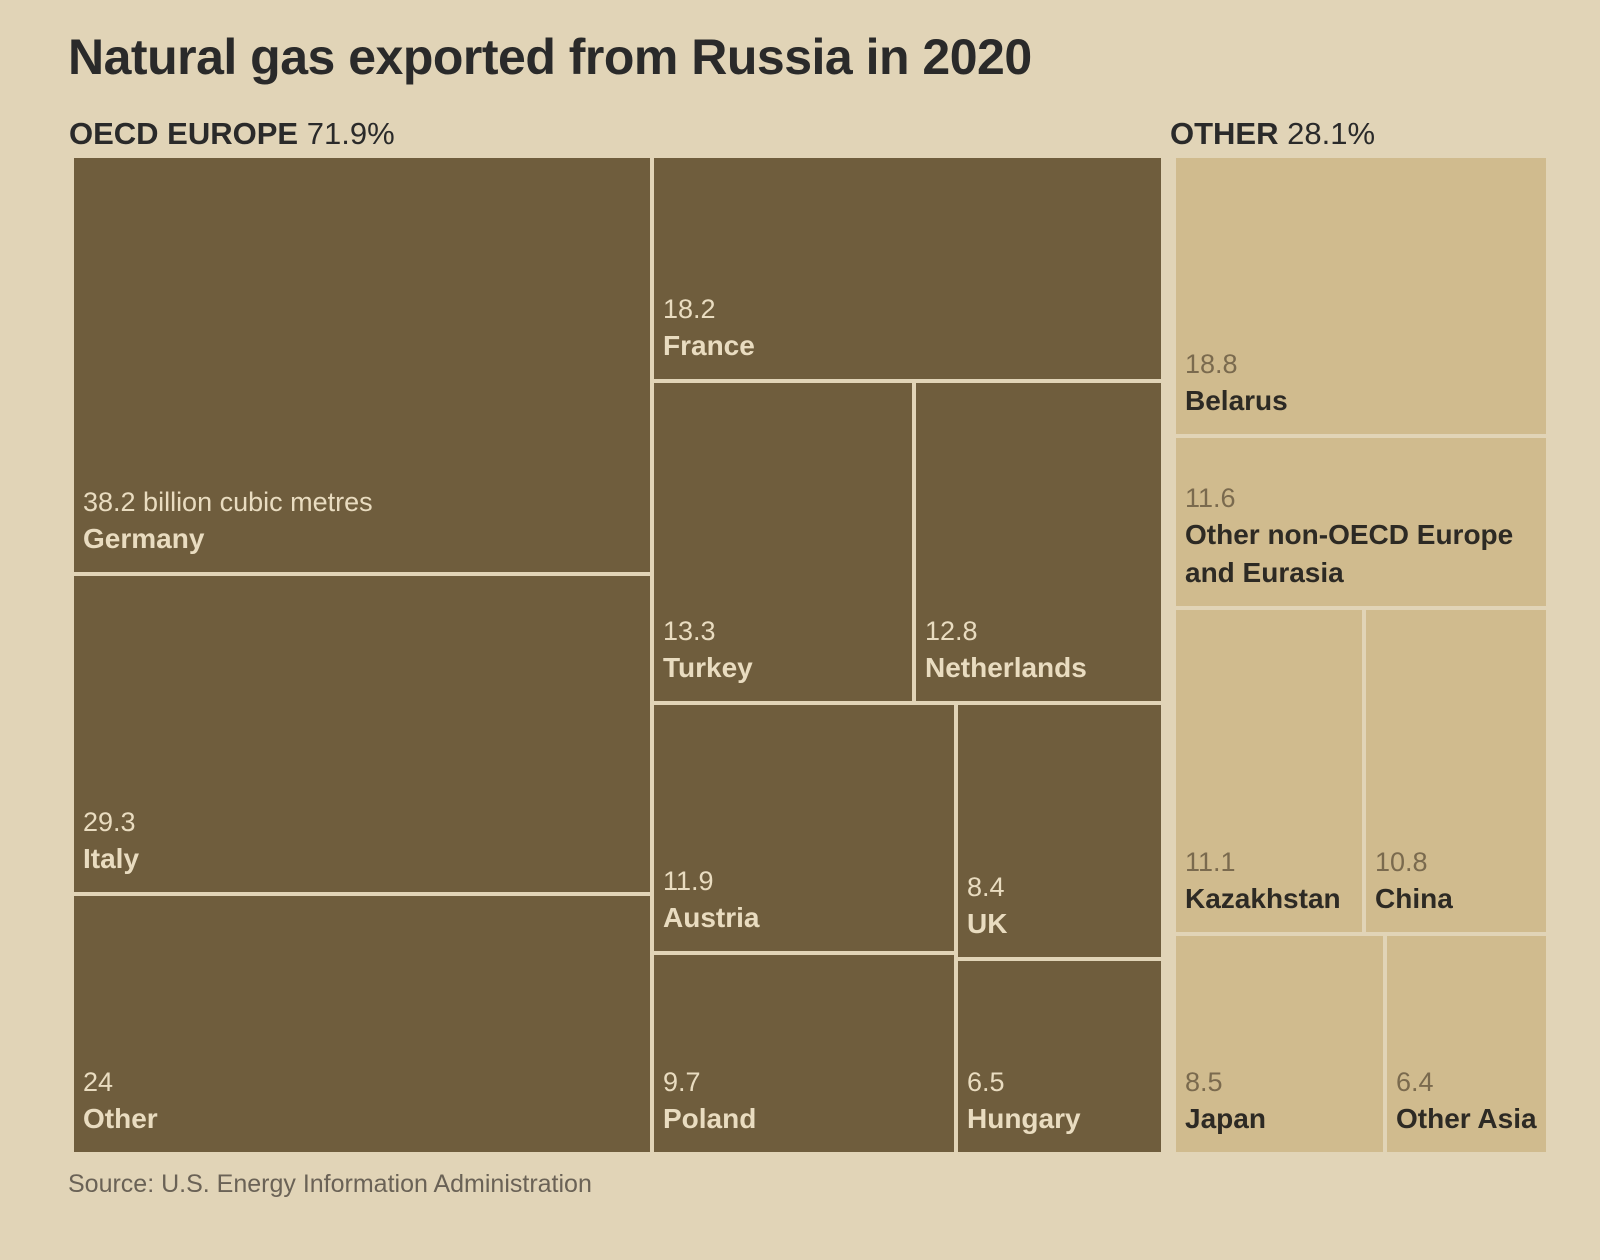 The height and width of the screenshot is (1260, 1600). What do you see at coordinates (363, 521) in the screenshot?
I see `cell-label: 38.2 billion cubic metres Germany` at bounding box center [363, 521].